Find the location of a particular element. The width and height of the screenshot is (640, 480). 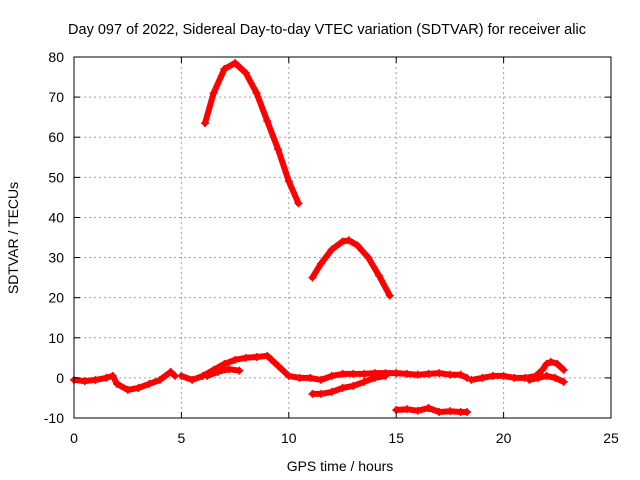

y-tick-label: 60 is located at coordinates (56, 137).